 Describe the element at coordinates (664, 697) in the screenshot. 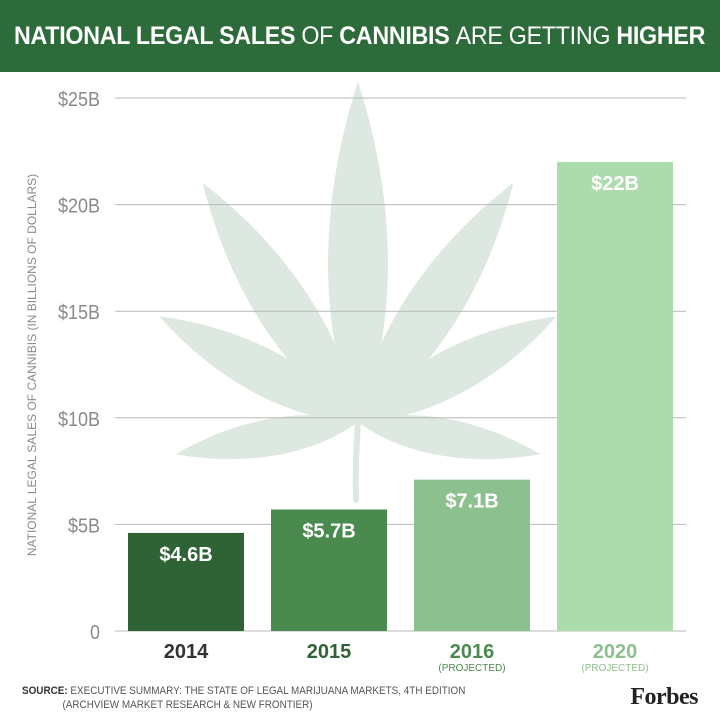

I see `forbes-logo: Forbes` at that location.